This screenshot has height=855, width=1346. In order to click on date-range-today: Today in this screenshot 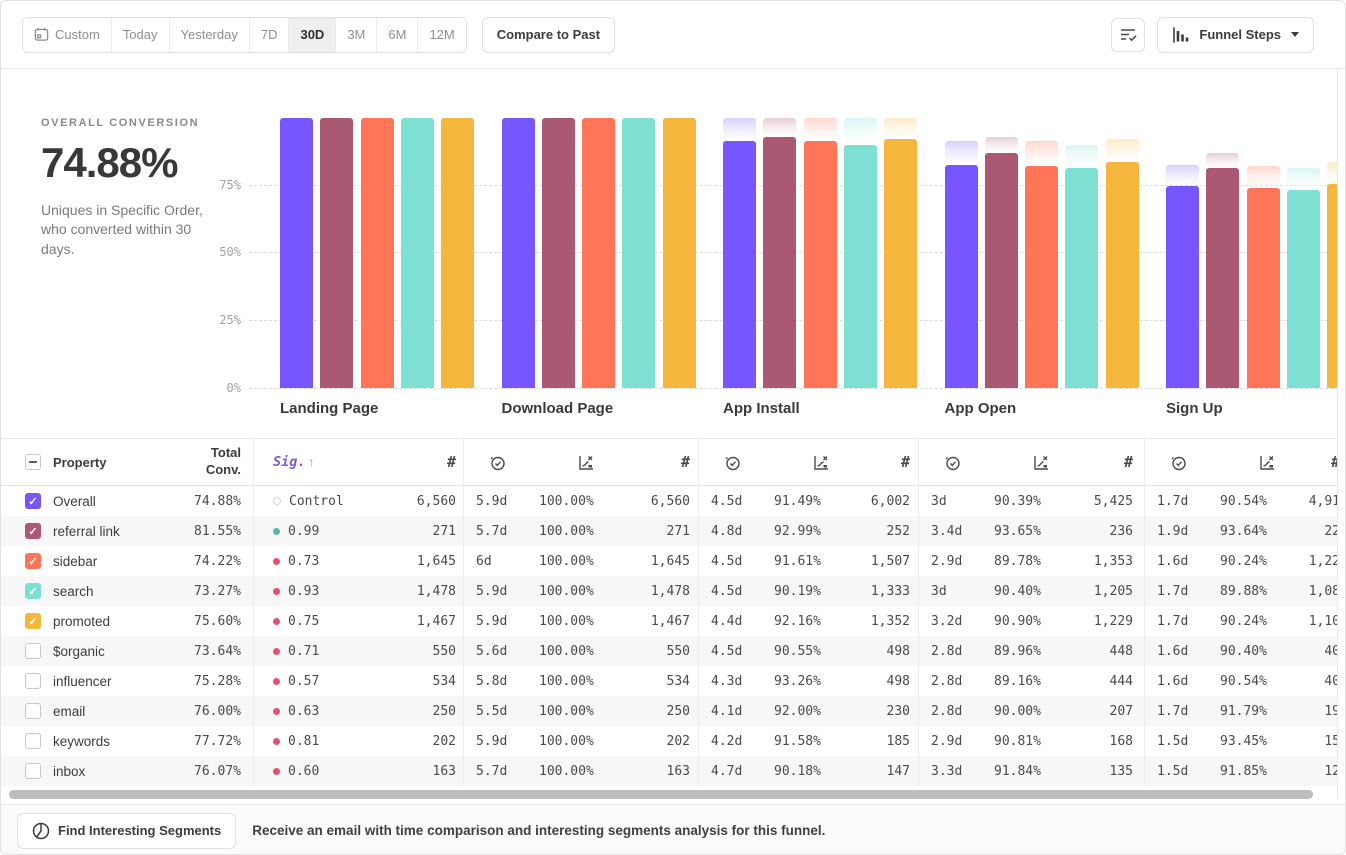, I will do `click(140, 34)`.